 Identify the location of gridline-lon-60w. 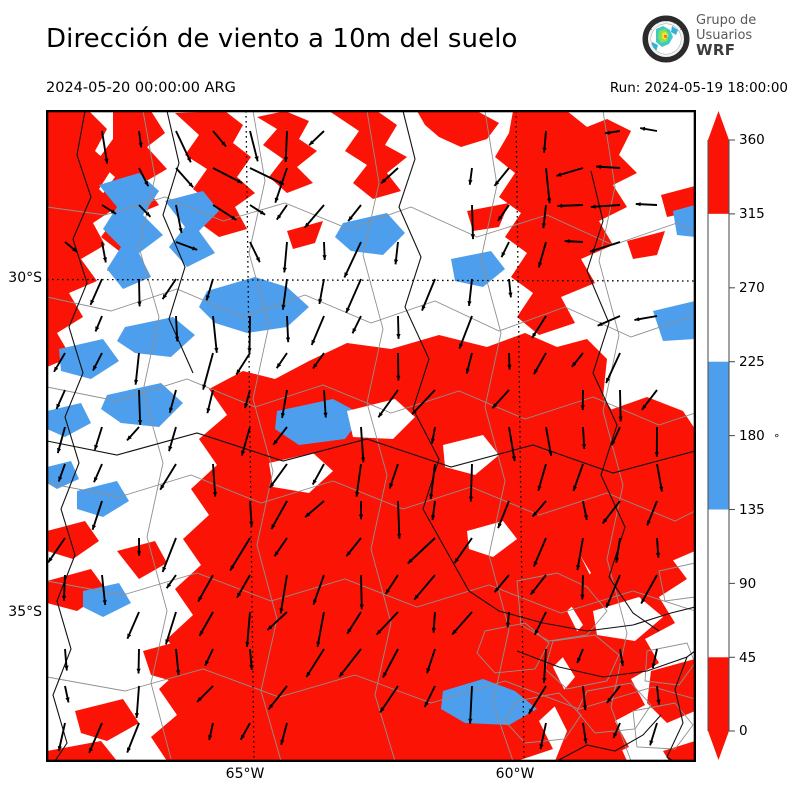
(520, 436).